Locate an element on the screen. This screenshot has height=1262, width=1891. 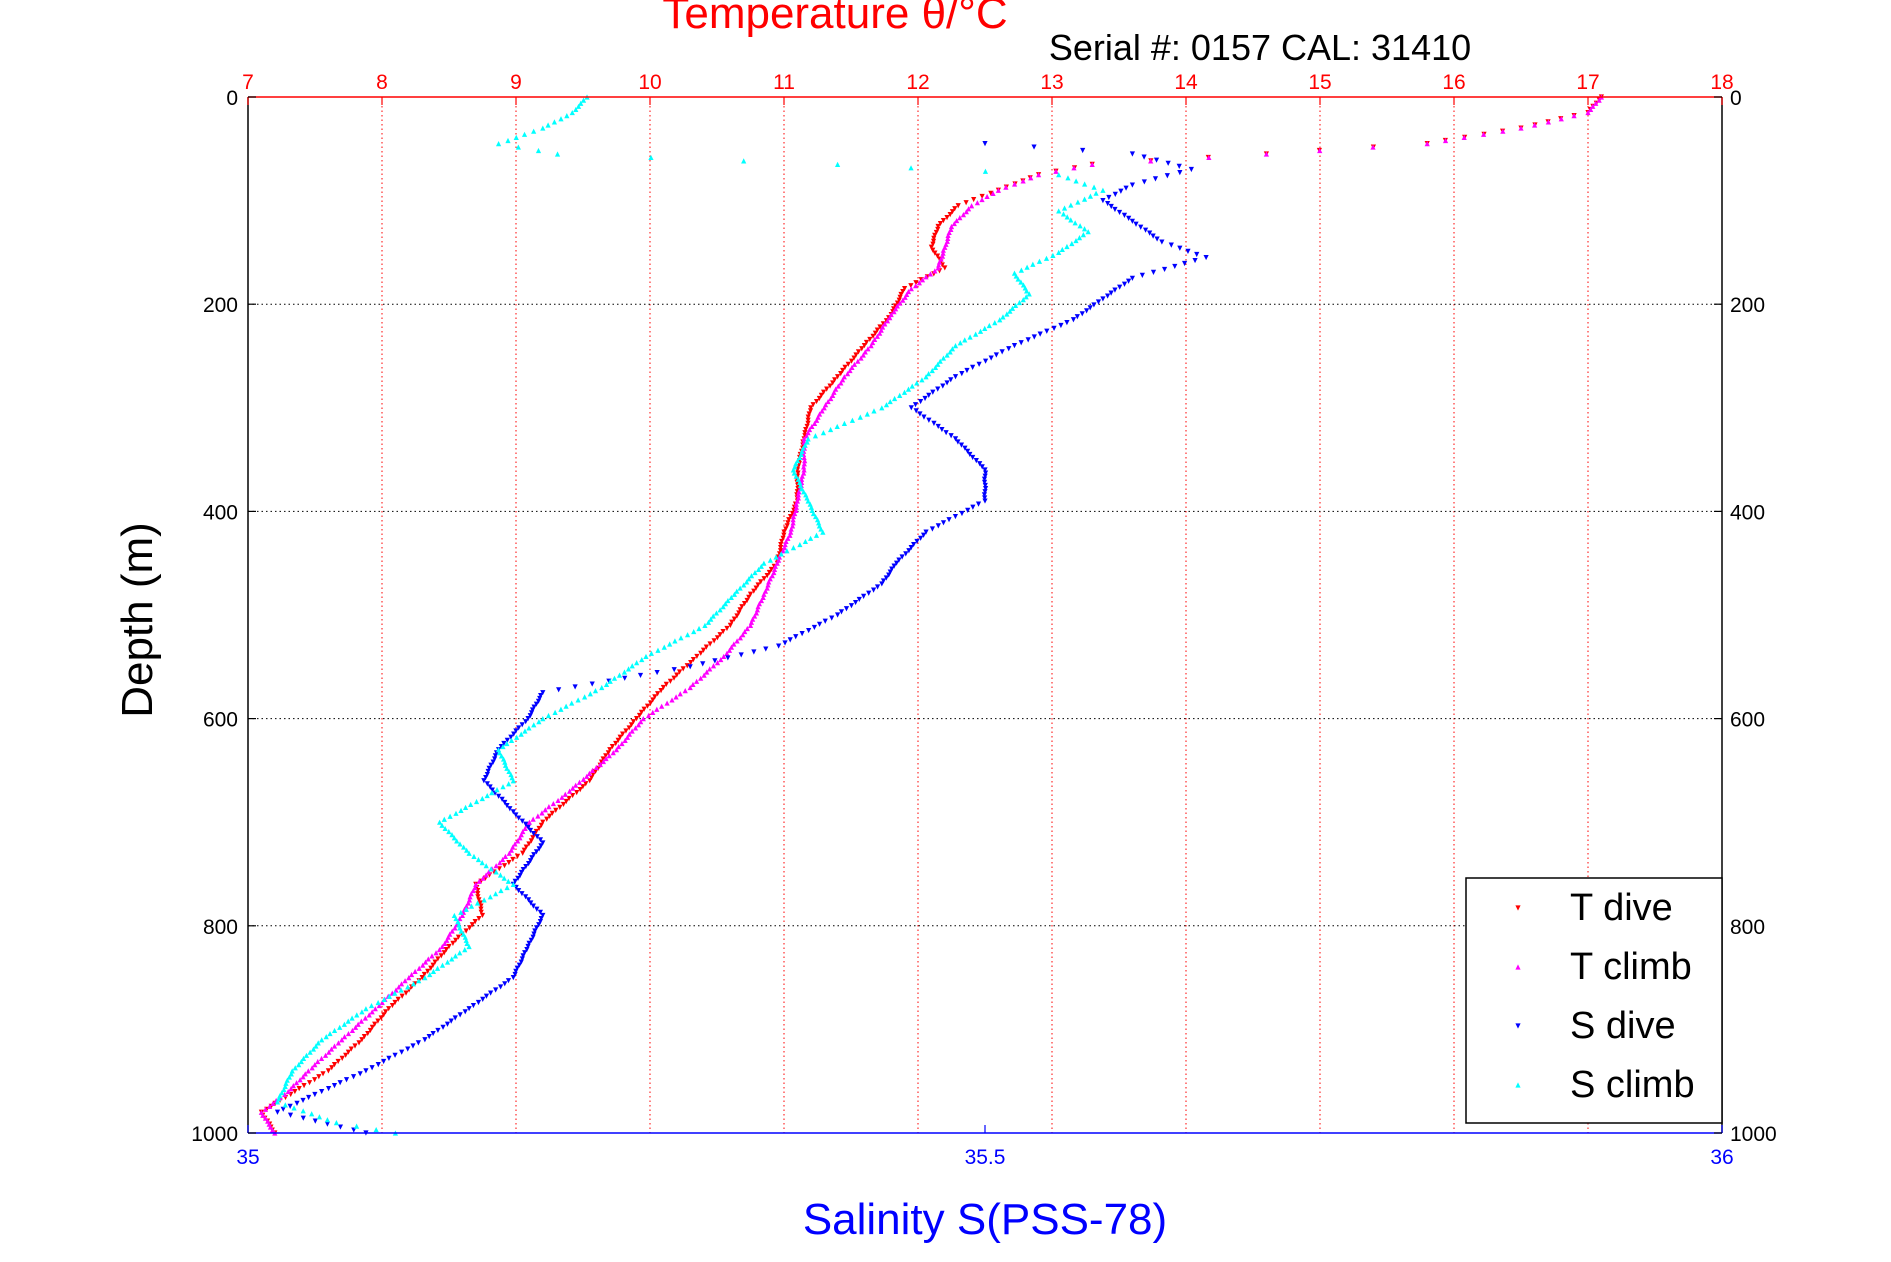
tick-label-temperature: 11 is located at coordinates (784, 82).